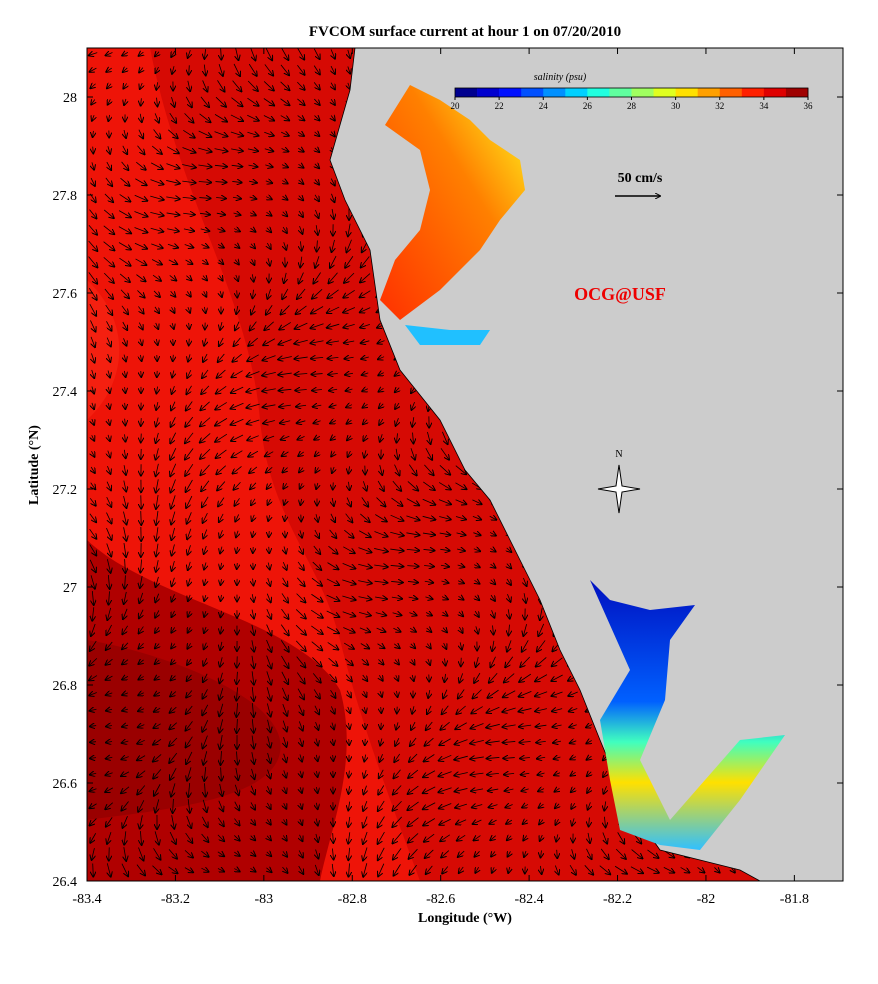 The image size is (878, 984). Describe the element at coordinates (70, 588) in the screenshot. I see `y-tick-label: 27` at that location.